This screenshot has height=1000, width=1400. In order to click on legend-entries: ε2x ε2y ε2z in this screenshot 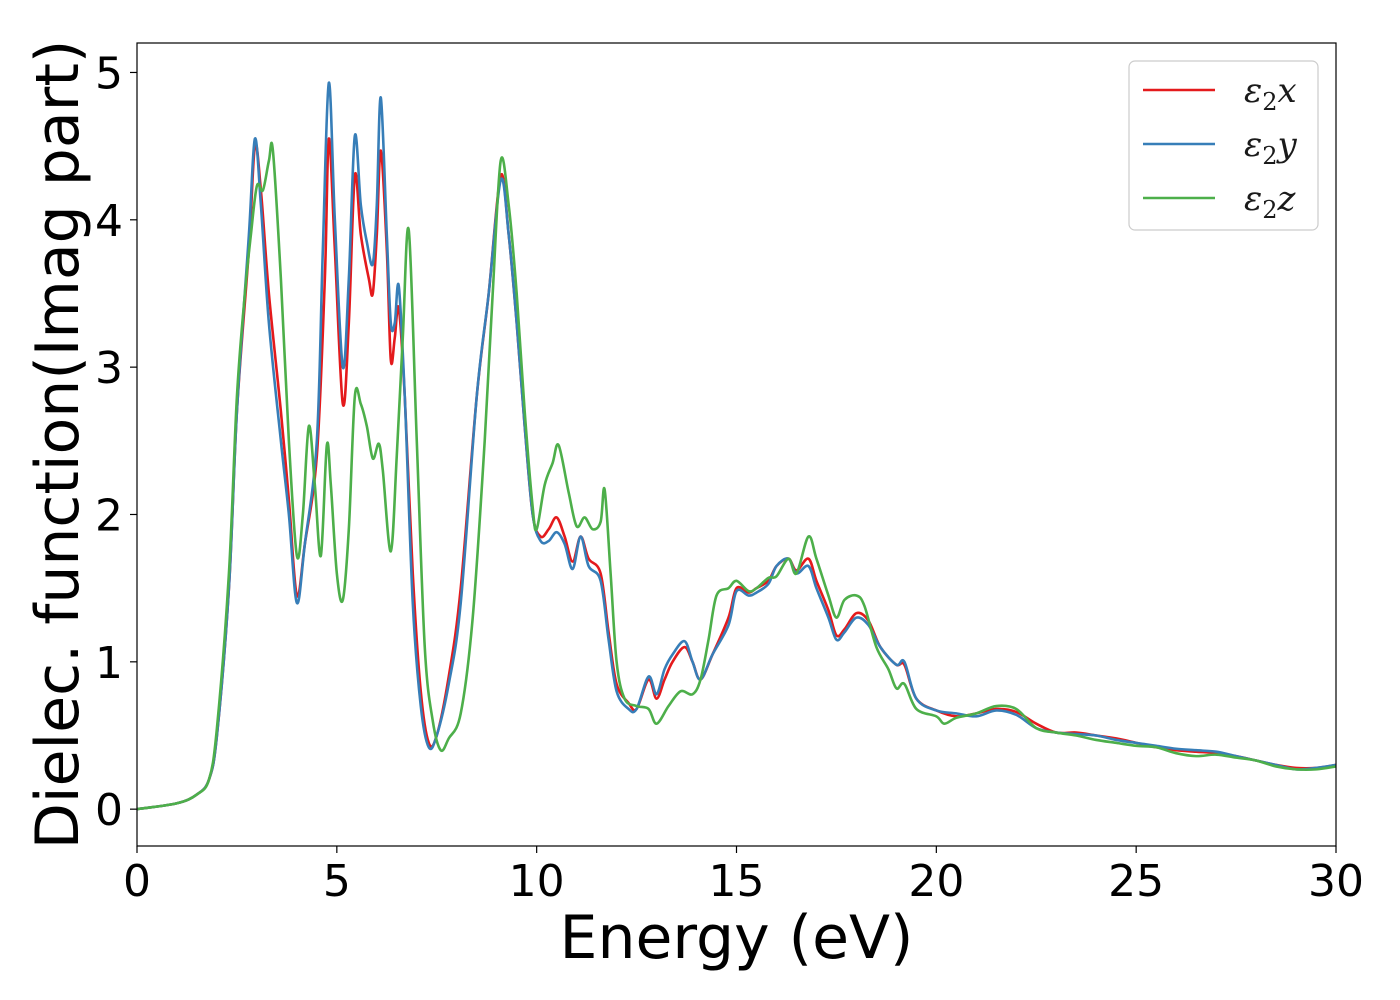, I will do `click(1220, 147)`.